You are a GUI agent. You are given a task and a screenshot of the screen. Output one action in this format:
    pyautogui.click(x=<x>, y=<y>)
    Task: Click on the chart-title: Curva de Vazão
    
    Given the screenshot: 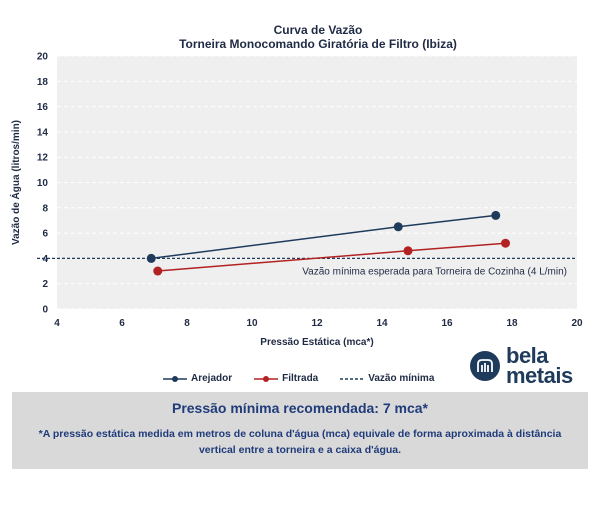 What is the action you would take?
    pyautogui.click(x=318, y=30)
    